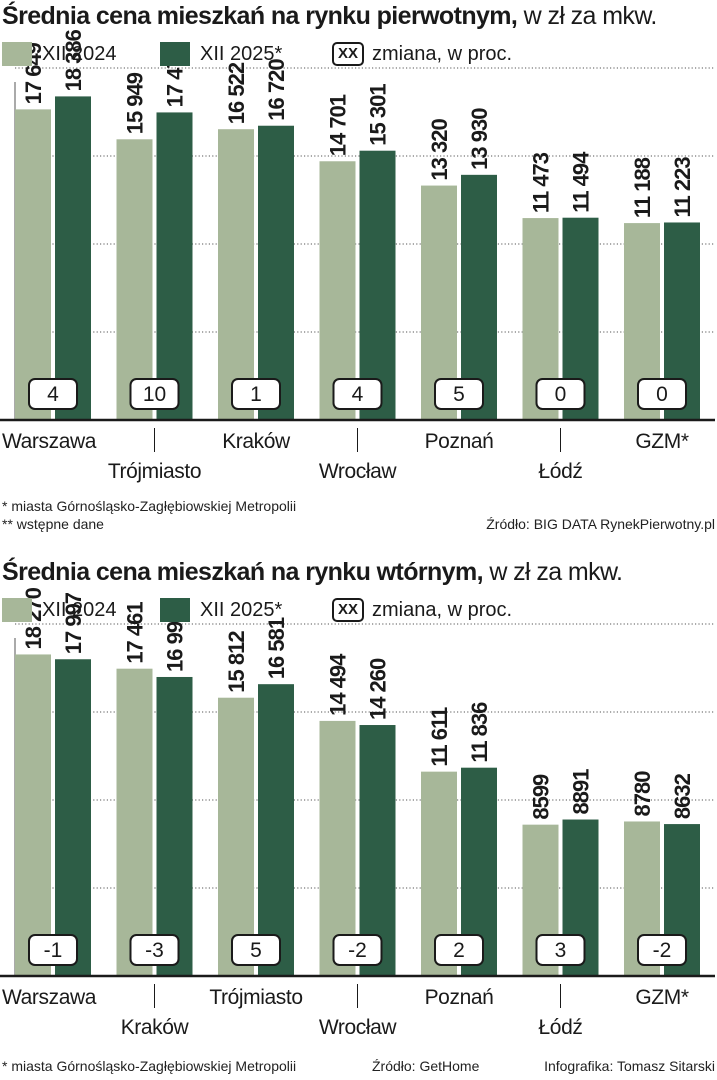 Image resolution: width=717 pixels, height=1080 pixels. I want to click on value-label-wroclaw-2025: 15 301, so click(378, 115).